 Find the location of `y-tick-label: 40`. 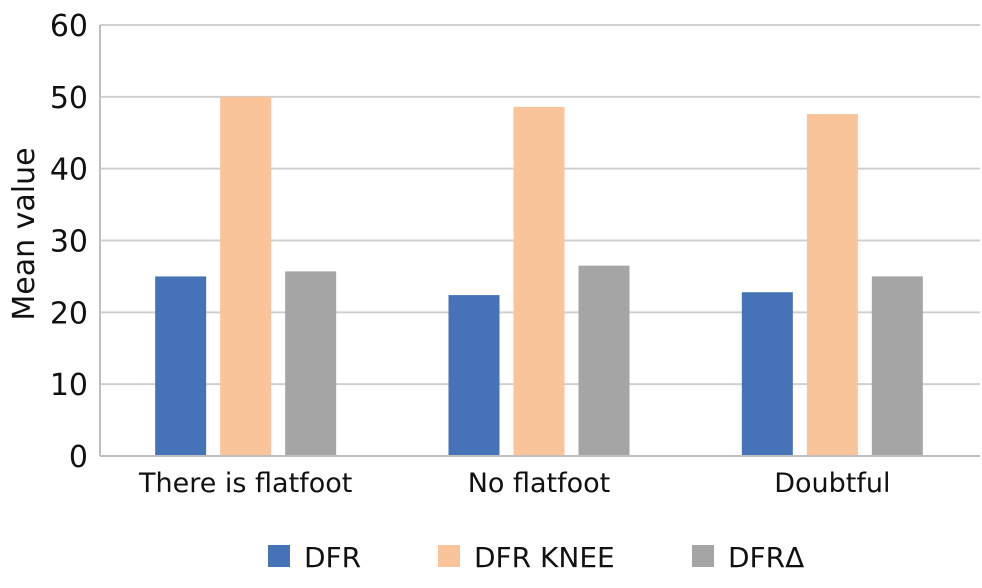

y-tick-label: 40 is located at coordinates (69, 170).